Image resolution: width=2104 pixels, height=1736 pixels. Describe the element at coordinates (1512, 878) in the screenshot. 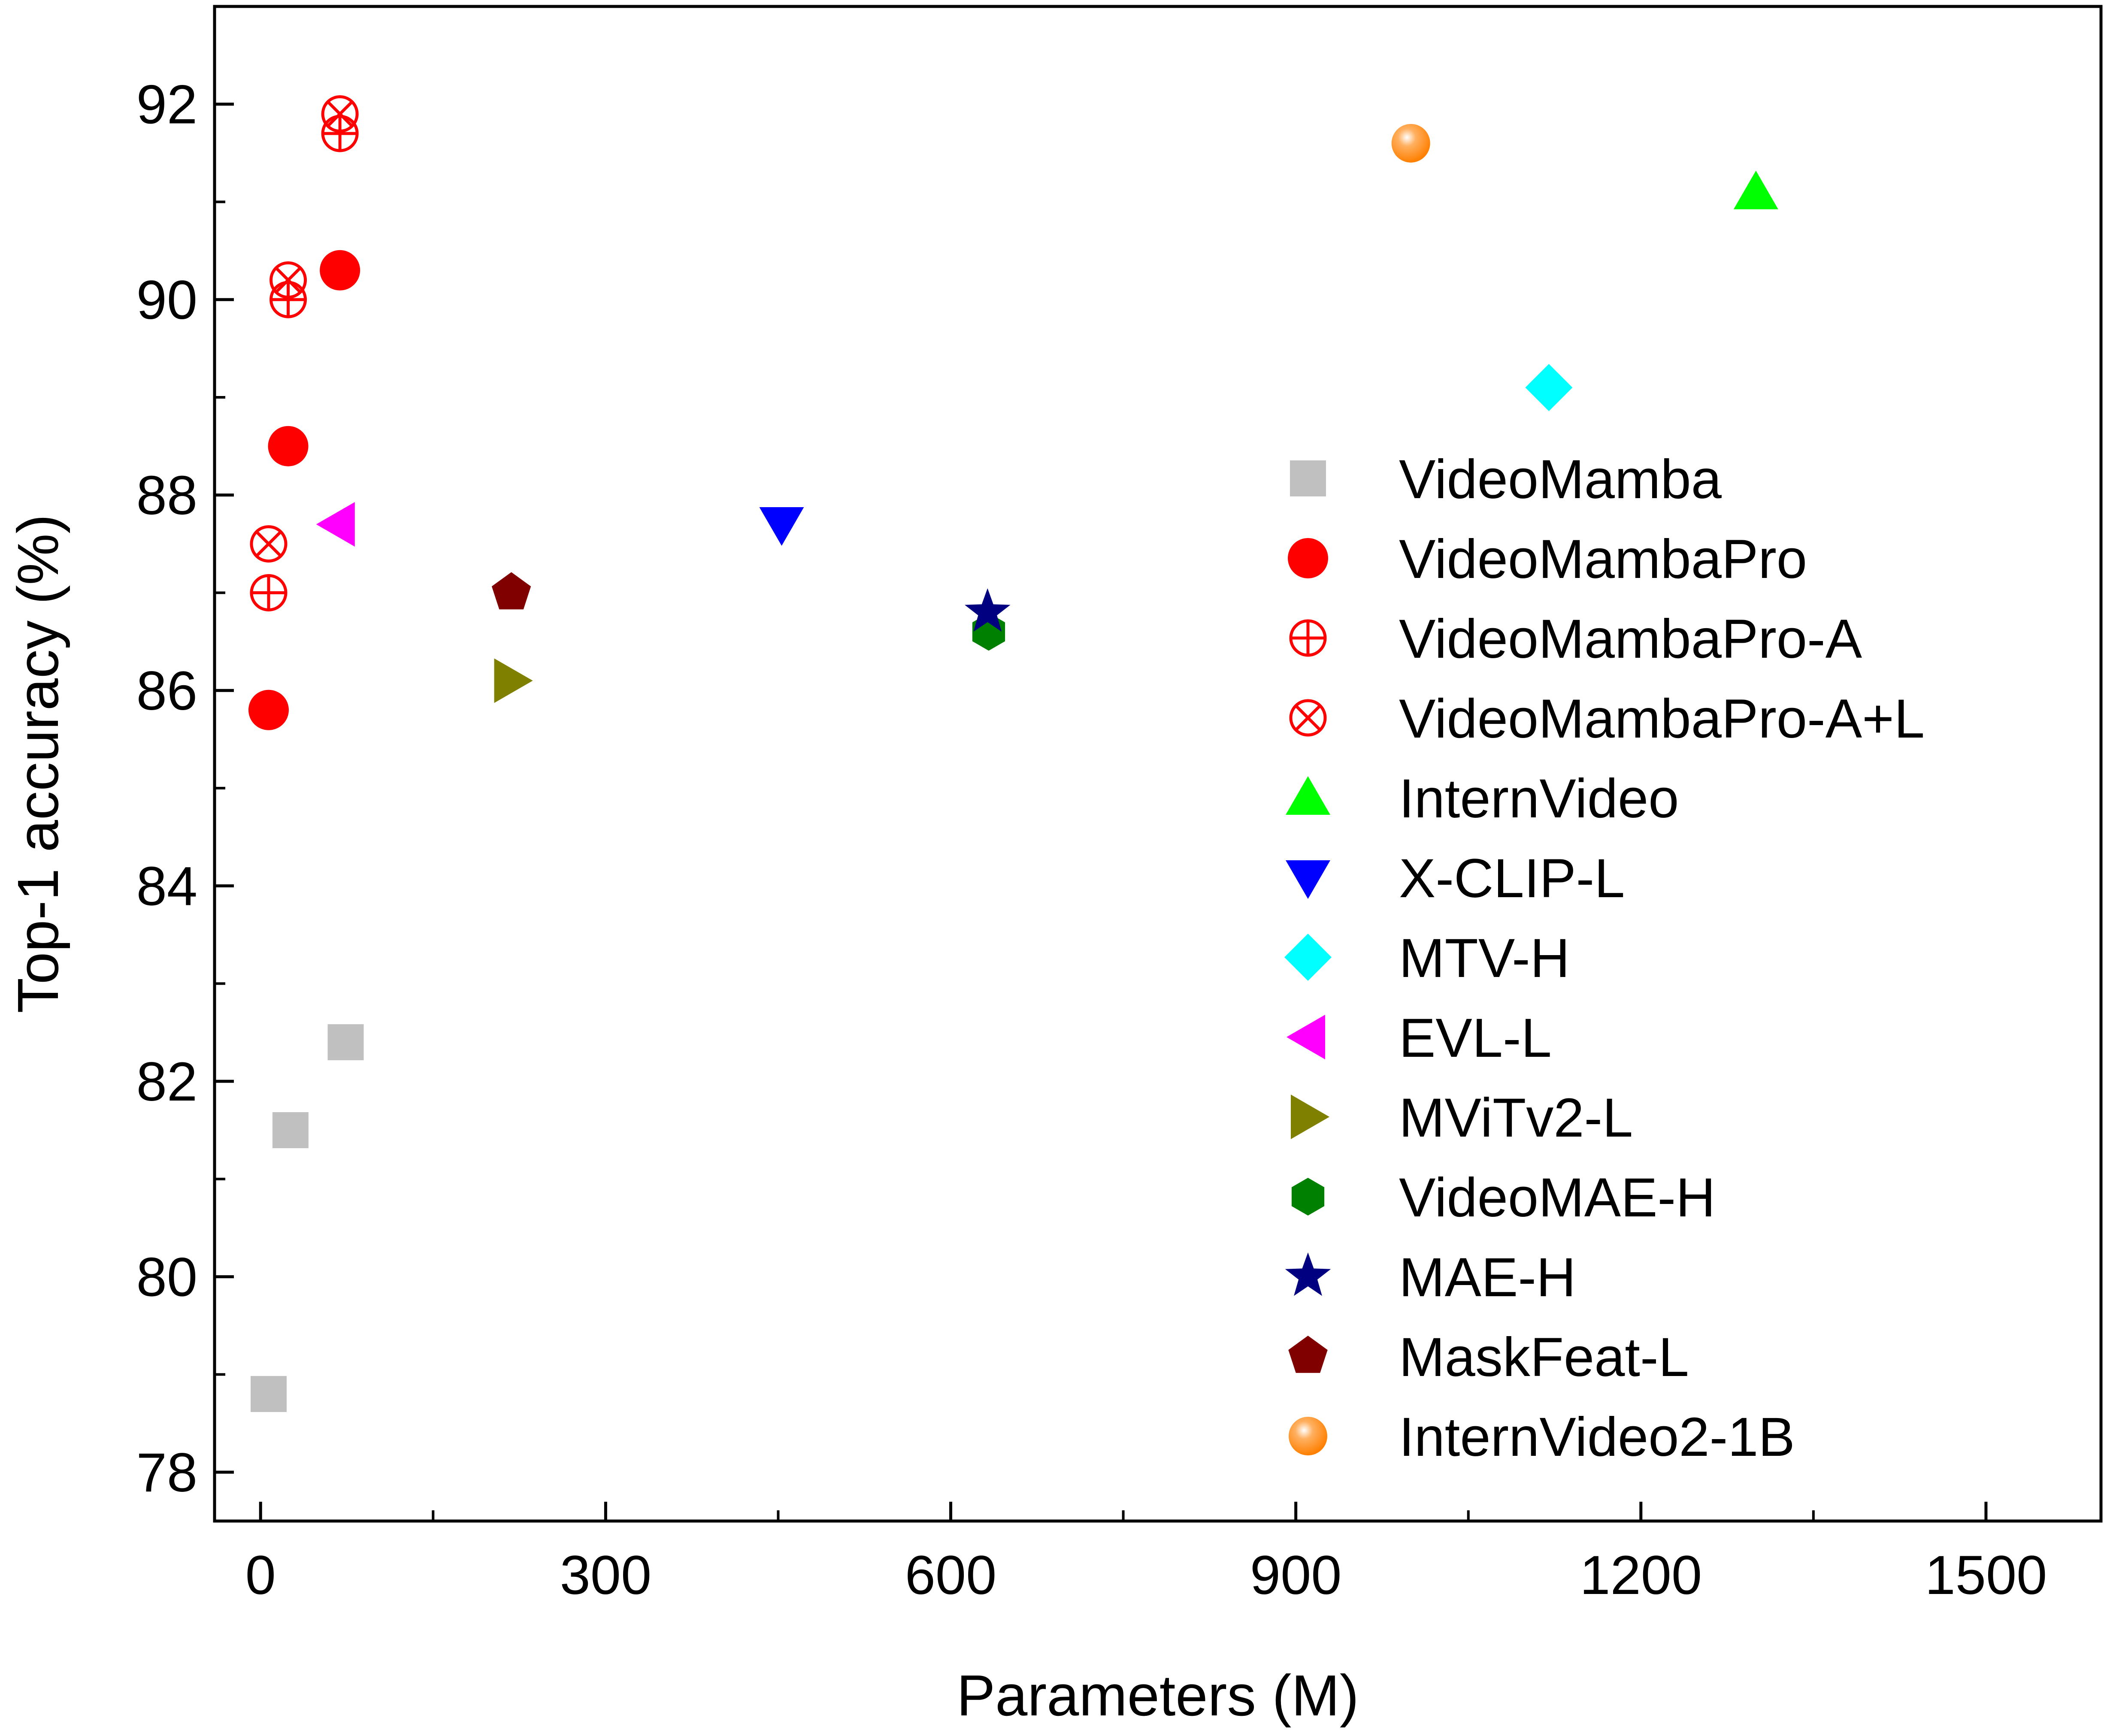

I see `legend-label-5: X-CLIP-L` at that location.